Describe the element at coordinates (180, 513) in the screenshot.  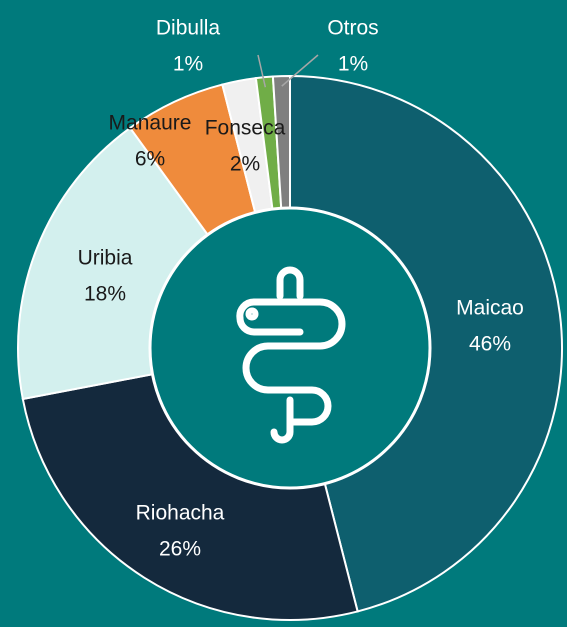
I see `slice-label: Riohacha` at that location.